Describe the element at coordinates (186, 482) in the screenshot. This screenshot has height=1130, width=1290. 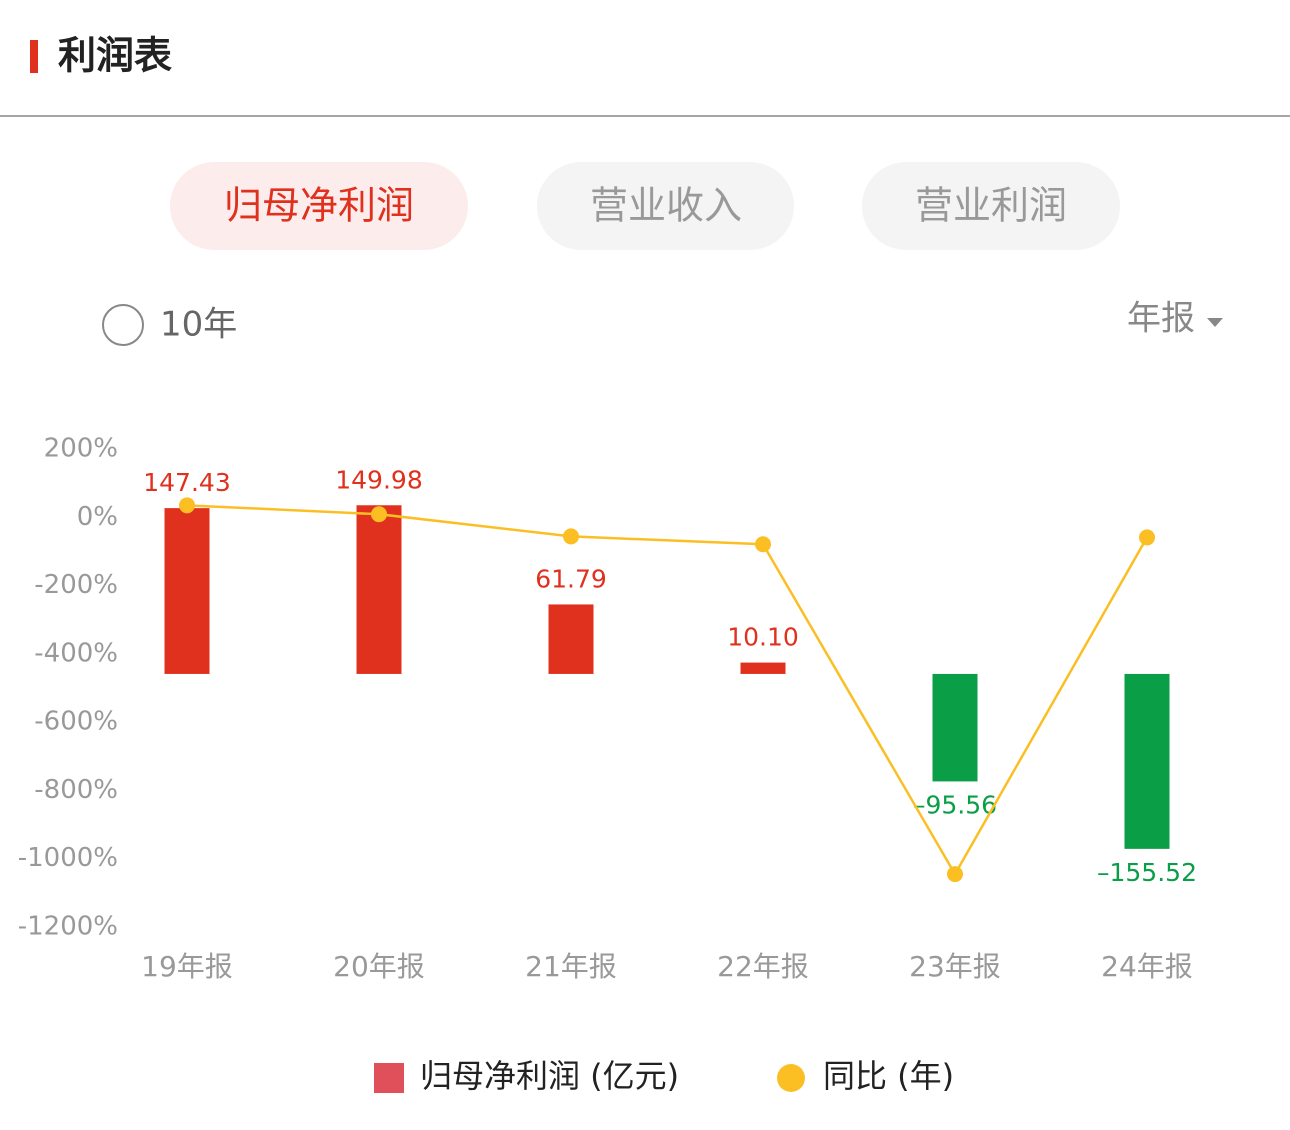
I see `data-label: 147.43` at that location.